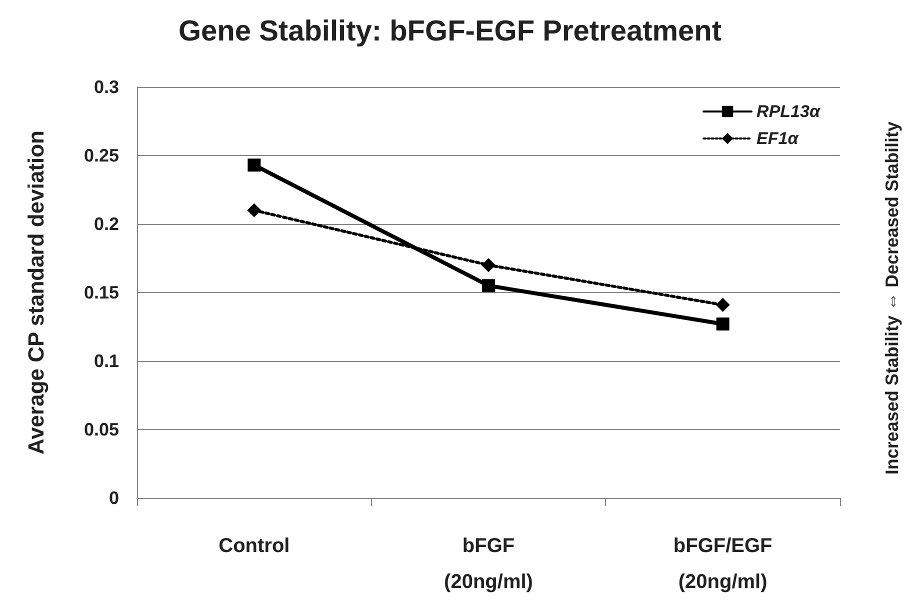 This screenshot has width=915, height=608. Describe the element at coordinates (101, 292) in the screenshot. I see `y-tick-label: 0.15` at that location.